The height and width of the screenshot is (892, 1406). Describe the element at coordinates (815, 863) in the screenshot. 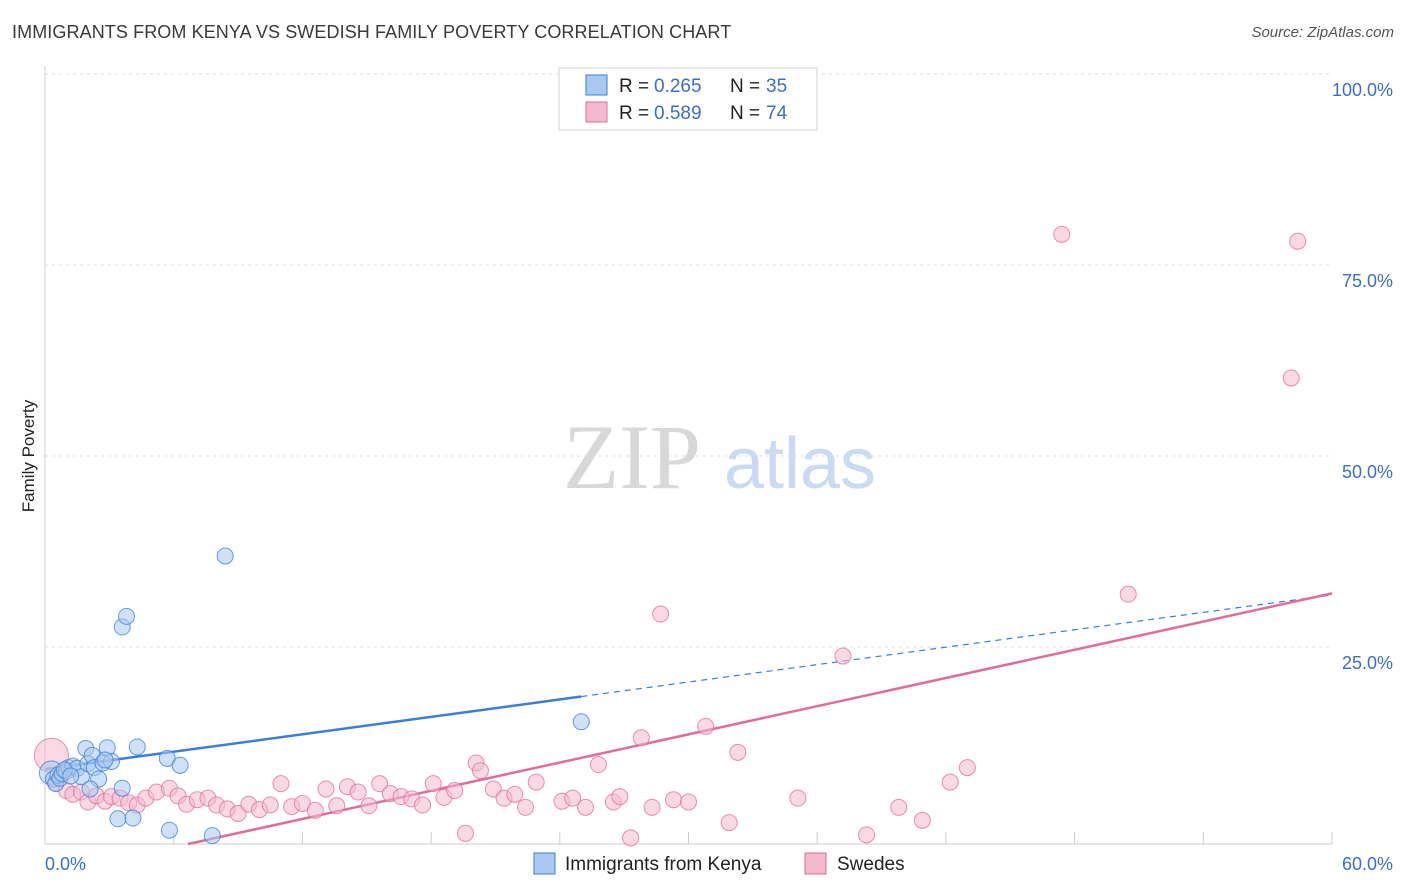

I see `series-legend-swatch-swedes` at that location.